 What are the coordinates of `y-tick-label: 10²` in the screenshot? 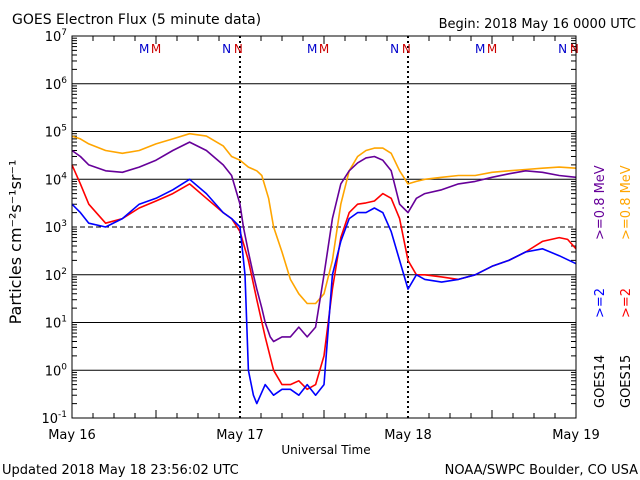 It's located at (56, 275).